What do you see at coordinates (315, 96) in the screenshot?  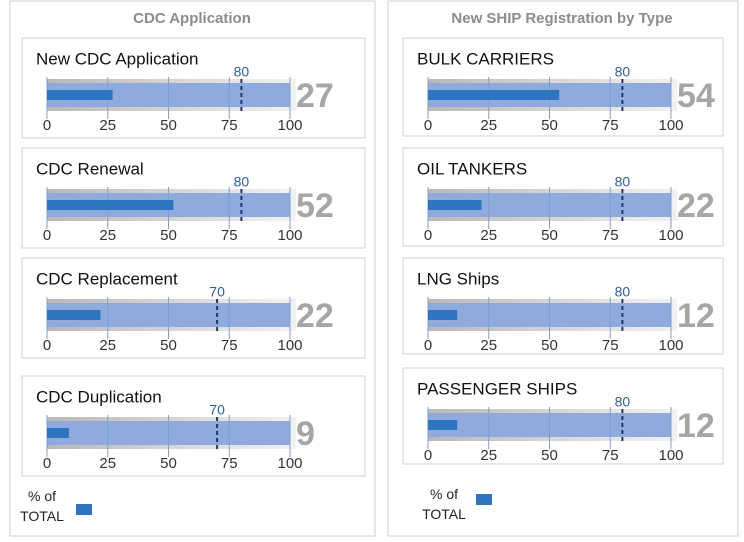 I see `value-label: 27` at bounding box center [315, 96].